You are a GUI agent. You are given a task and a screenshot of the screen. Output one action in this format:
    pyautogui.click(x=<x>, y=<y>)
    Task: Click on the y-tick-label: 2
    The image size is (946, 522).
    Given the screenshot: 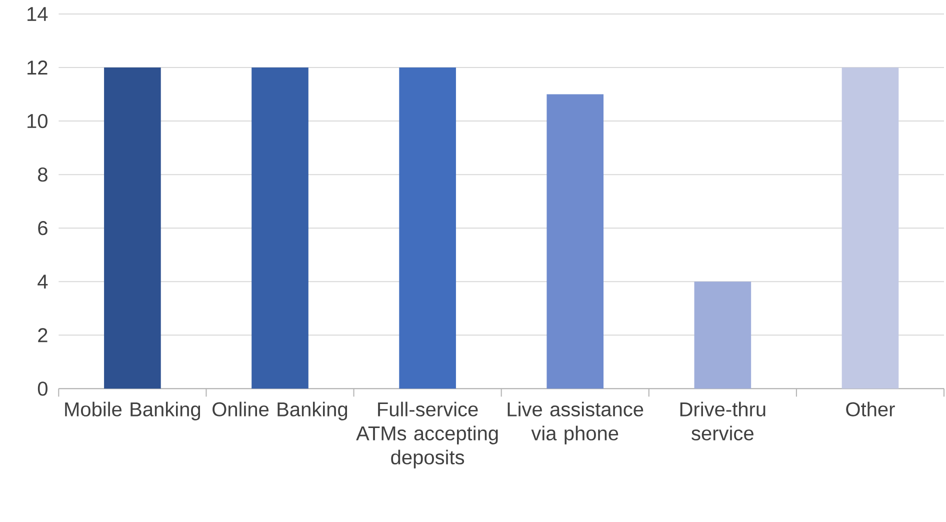 What is the action you would take?
    pyautogui.click(x=43, y=335)
    